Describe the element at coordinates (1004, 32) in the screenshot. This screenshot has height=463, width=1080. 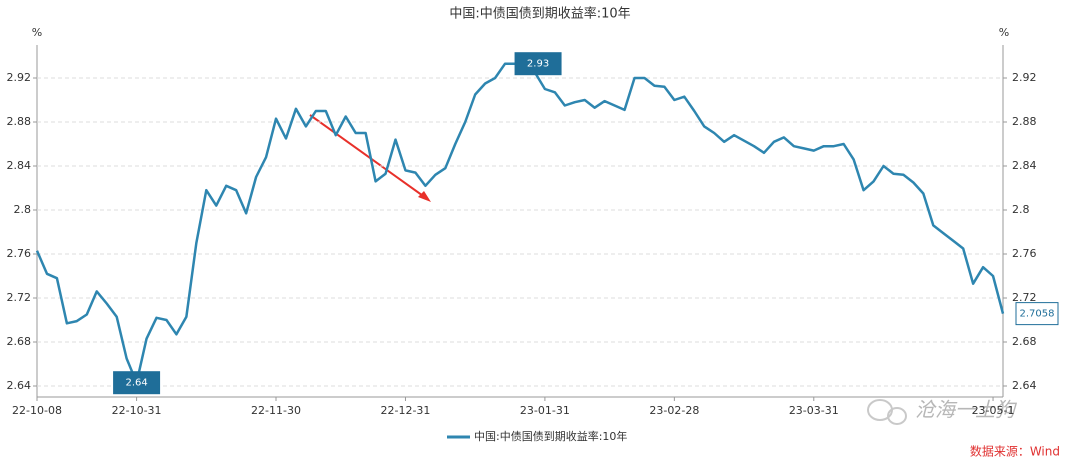
I see `y2-unit: %` at that location.